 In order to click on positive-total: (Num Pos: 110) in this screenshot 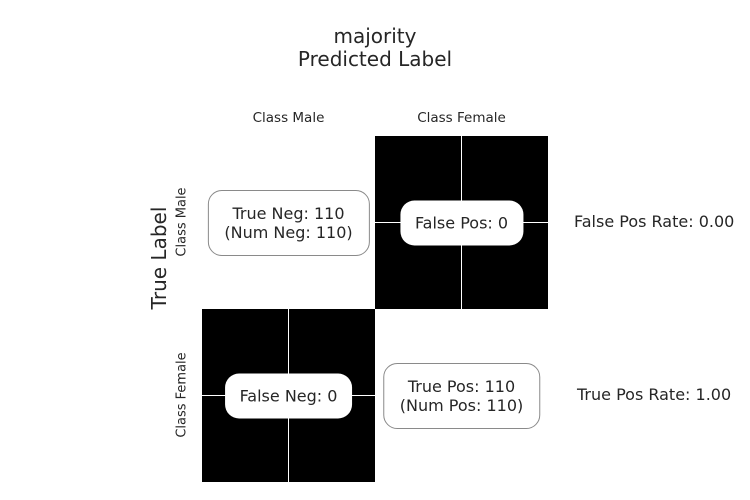, I will do `click(461, 405)`.